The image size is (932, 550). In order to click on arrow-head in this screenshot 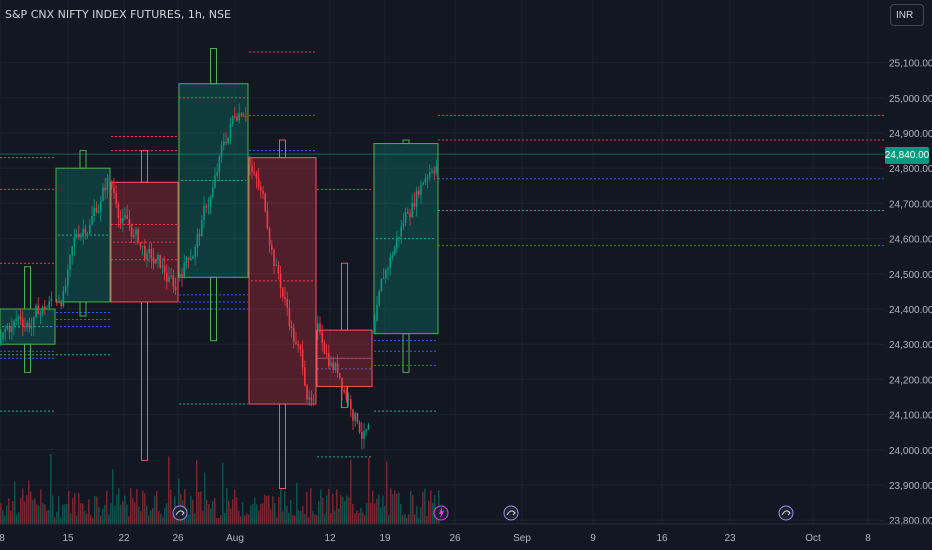, I will do `click(183, 513)`.